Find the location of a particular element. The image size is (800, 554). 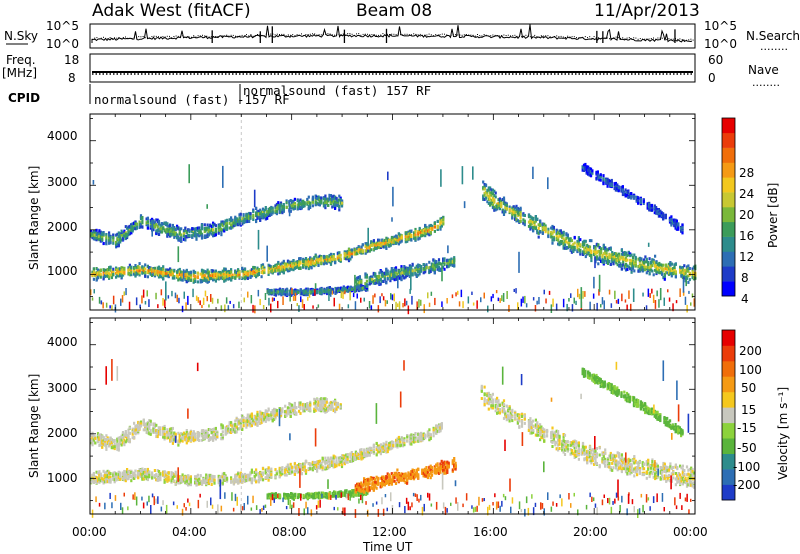

noise-sky-line is located at coordinates (392, 33).